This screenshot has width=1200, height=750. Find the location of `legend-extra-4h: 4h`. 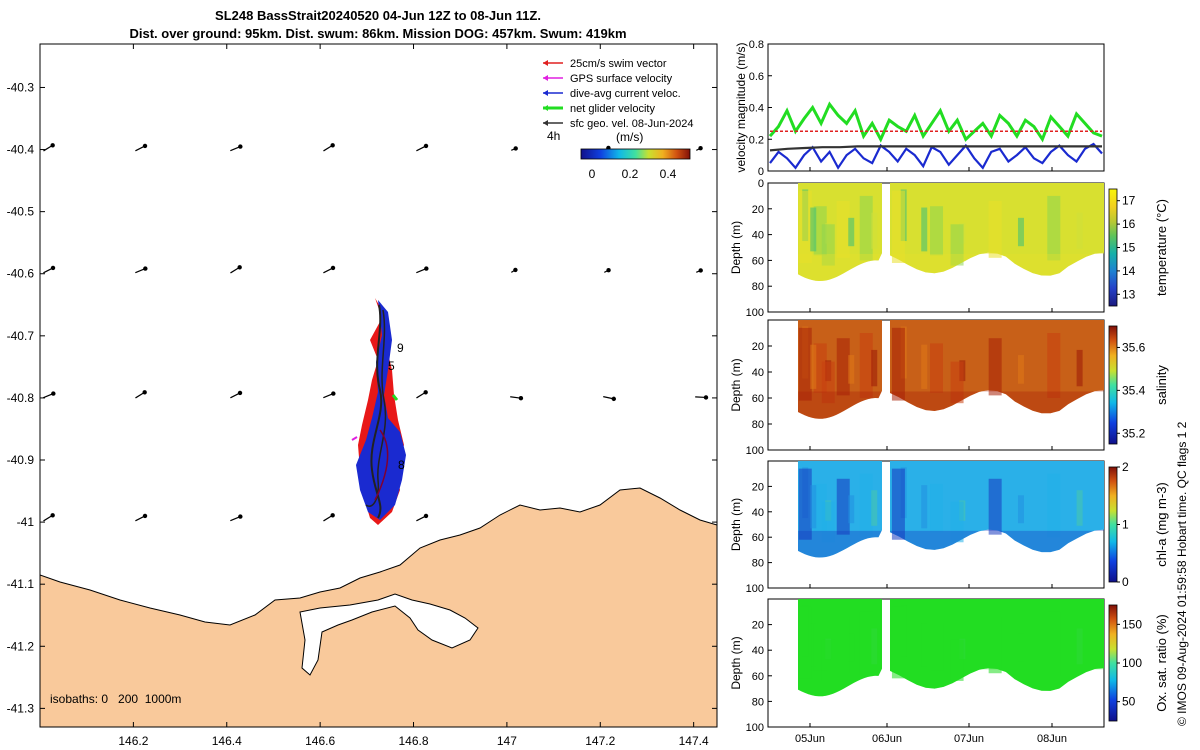

legend-extra-4h: 4h is located at coordinates (553, 136).